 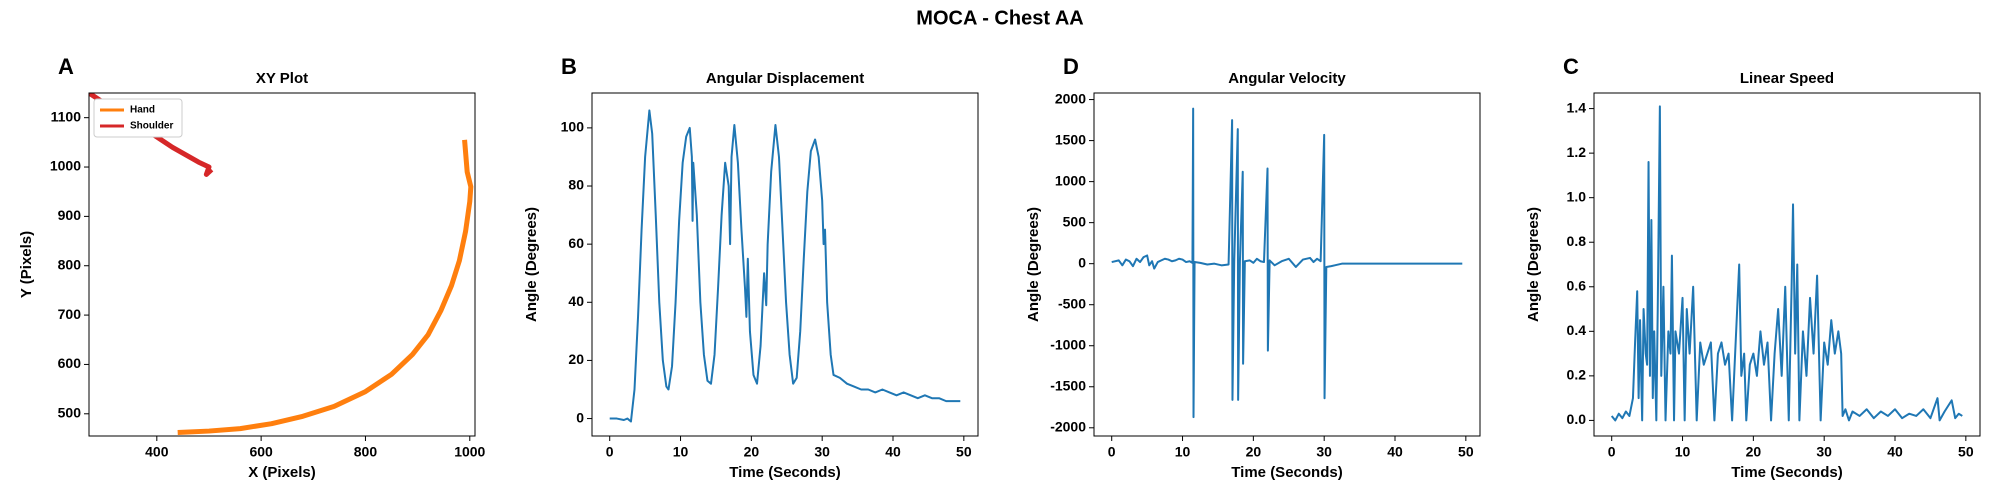 I want to click on panel-title: Angular Displacement, so click(x=785, y=78).